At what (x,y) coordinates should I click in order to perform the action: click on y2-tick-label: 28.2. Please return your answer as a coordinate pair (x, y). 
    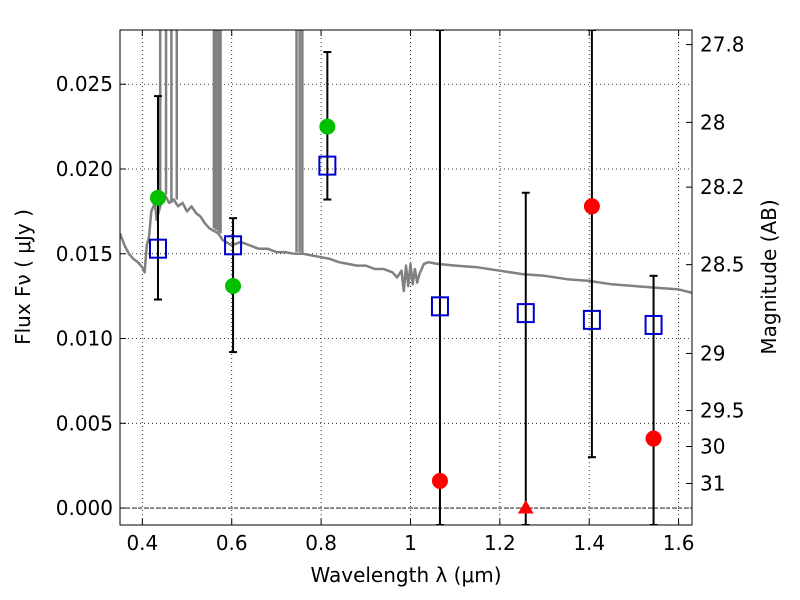
    Looking at the image, I should click on (722, 187).